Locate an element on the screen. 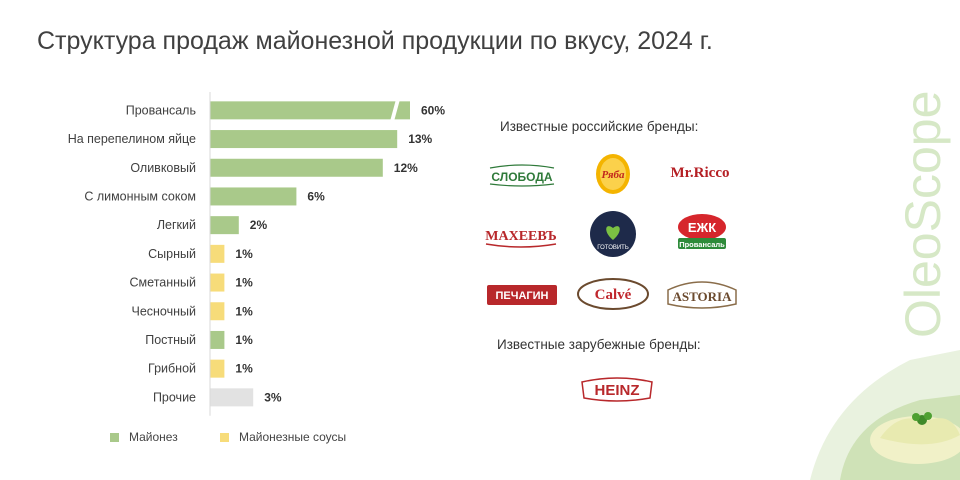 Image resolution: width=960 pixels, height=480 pixels. watermark-text: OleoScope is located at coordinates (923, 214).